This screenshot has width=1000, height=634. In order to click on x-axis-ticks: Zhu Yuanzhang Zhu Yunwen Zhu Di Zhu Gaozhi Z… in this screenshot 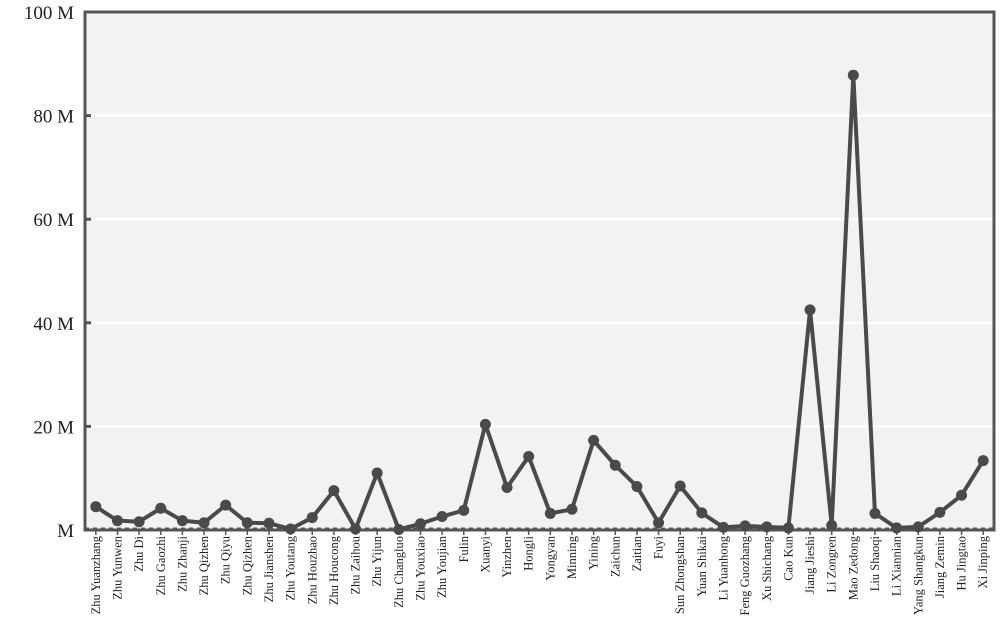, I will do `click(539, 573)`.